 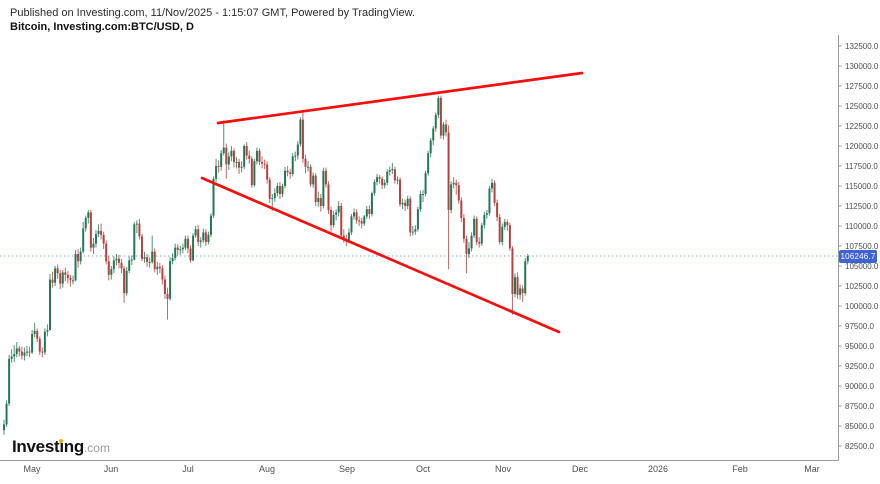 I want to click on trendline-lower-support, so click(x=380, y=255).